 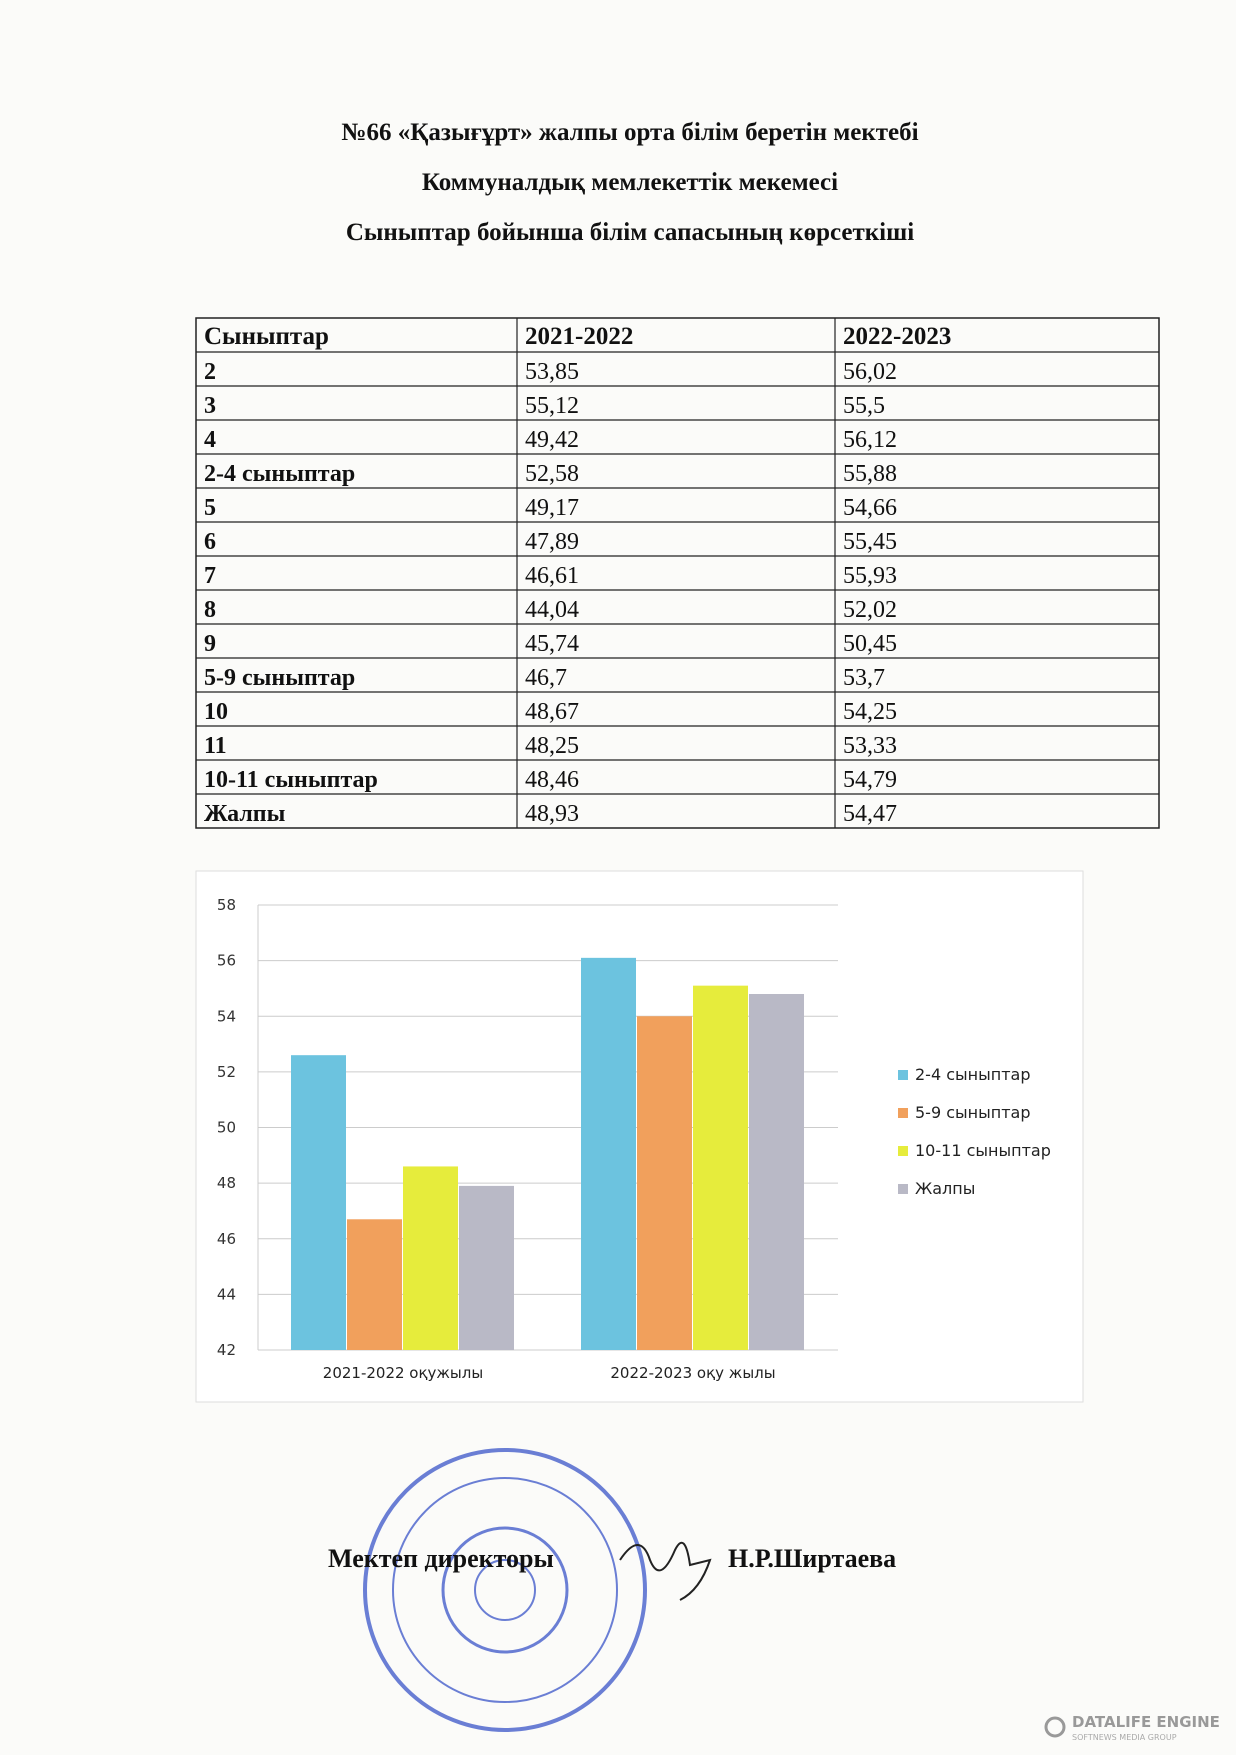 What do you see at coordinates (983, 1150) in the screenshot?
I see `legend-label: 10-11 сыныптар` at bounding box center [983, 1150].